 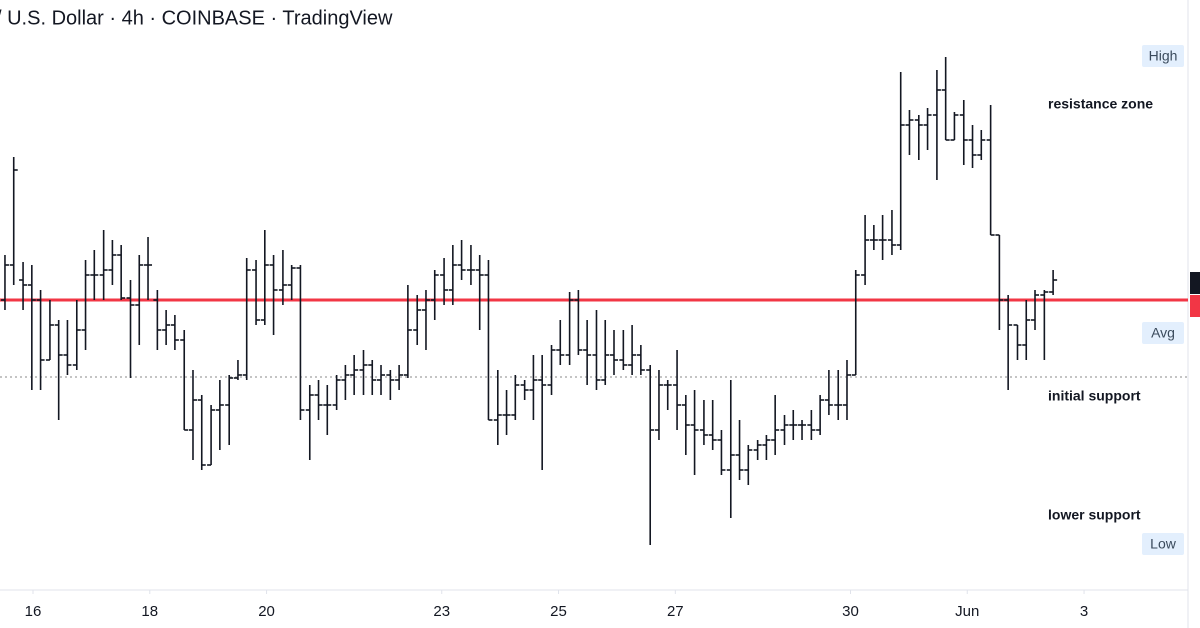 I want to click on x-tick-label: 30, so click(x=850, y=611).